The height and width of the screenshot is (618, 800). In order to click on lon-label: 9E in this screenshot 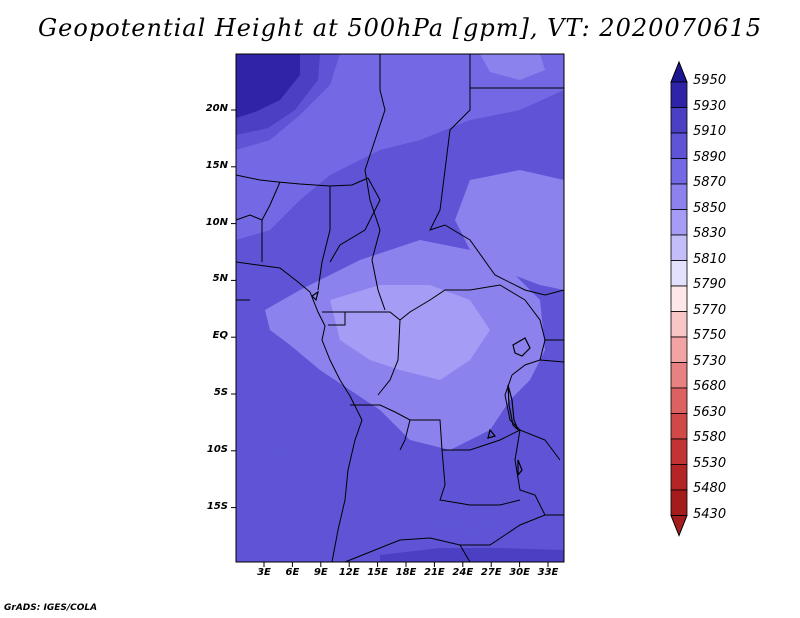, I will do `click(320, 572)`.